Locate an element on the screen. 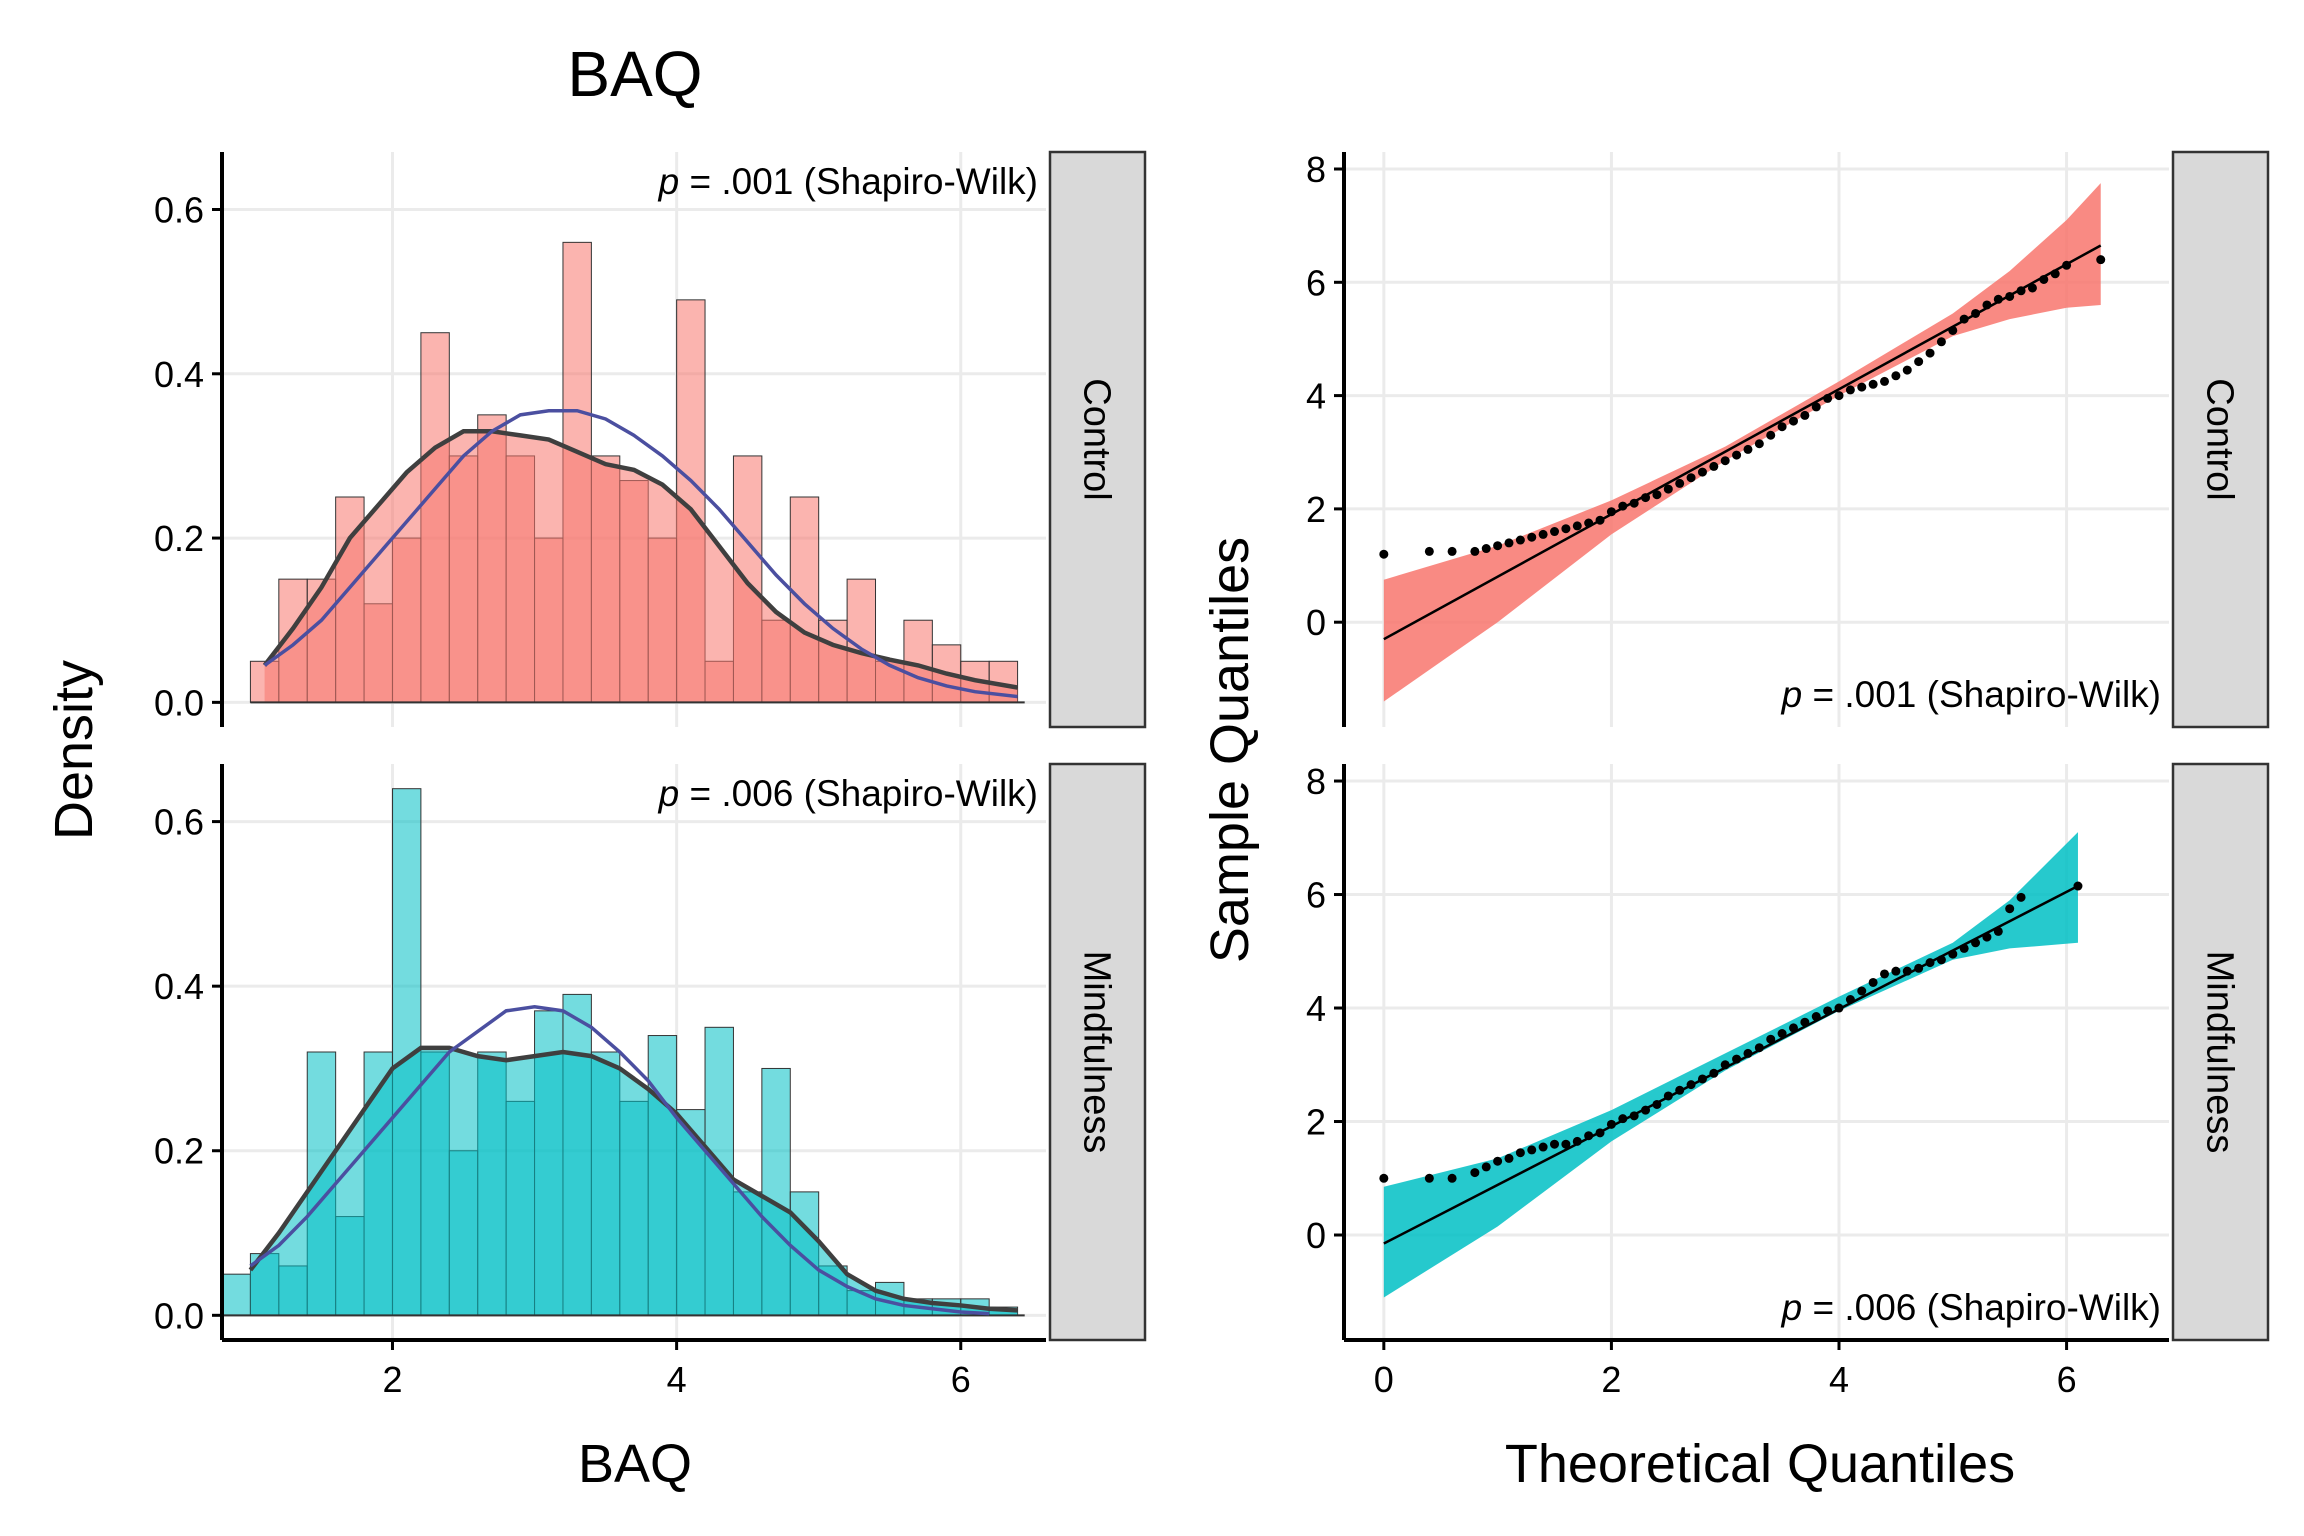 This screenshot has height=1536, width=2304. facet-strip is located at coordinates (1097, 1052).